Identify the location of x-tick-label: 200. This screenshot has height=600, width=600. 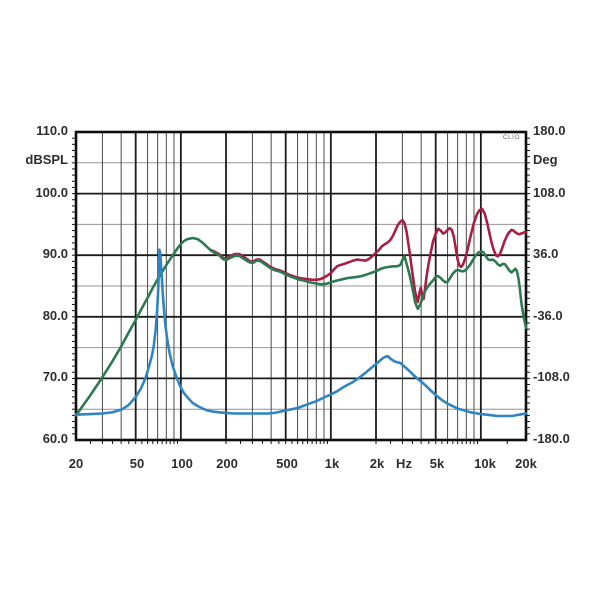
(227, 463).